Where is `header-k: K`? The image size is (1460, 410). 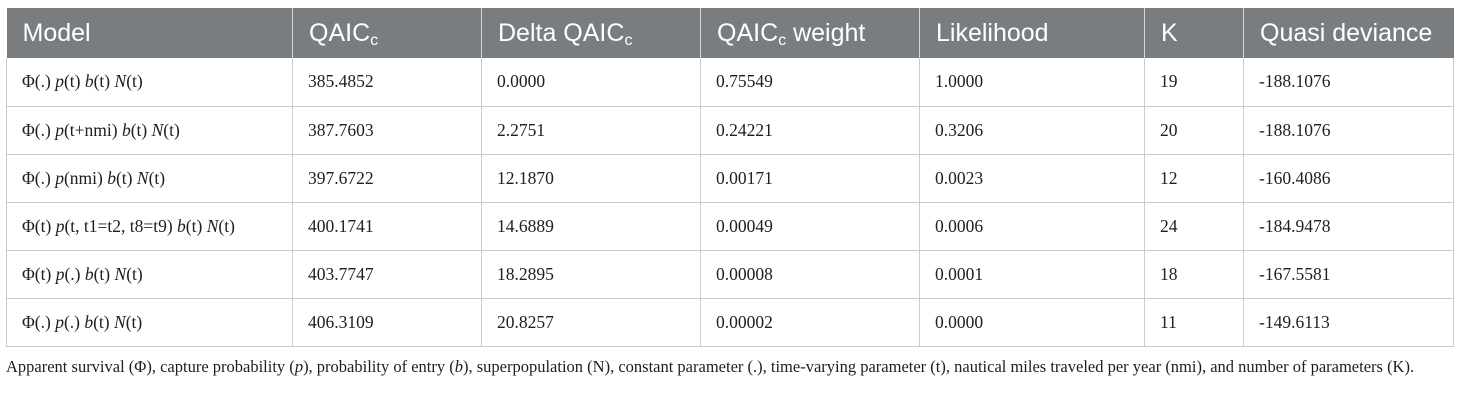
header-k: K is located at coordinates (1194, 33).